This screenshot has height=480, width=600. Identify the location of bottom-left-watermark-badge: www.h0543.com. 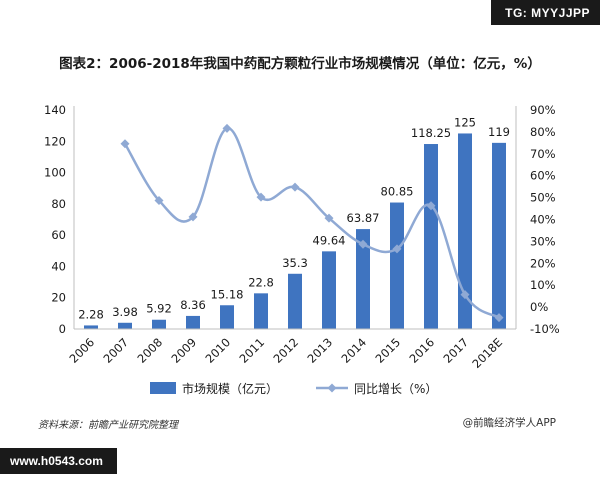
(58, 461).